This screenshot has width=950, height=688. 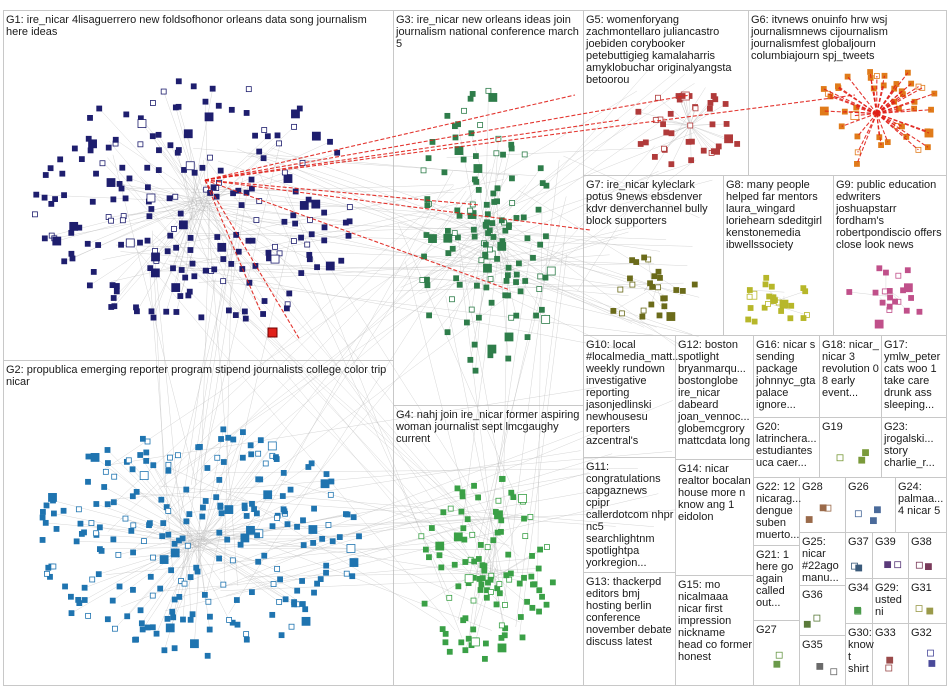 I want to click on highlight-node, so click(x=272, y=332).